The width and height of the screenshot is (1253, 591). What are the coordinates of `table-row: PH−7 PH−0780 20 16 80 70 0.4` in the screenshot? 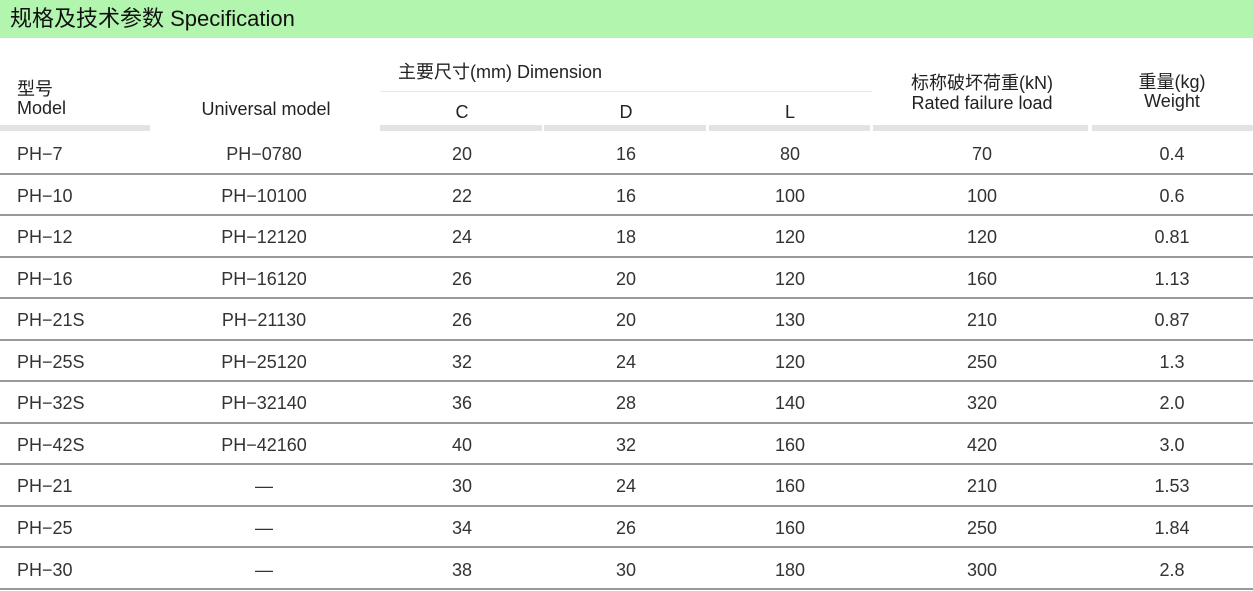 It's located at (626, 154).